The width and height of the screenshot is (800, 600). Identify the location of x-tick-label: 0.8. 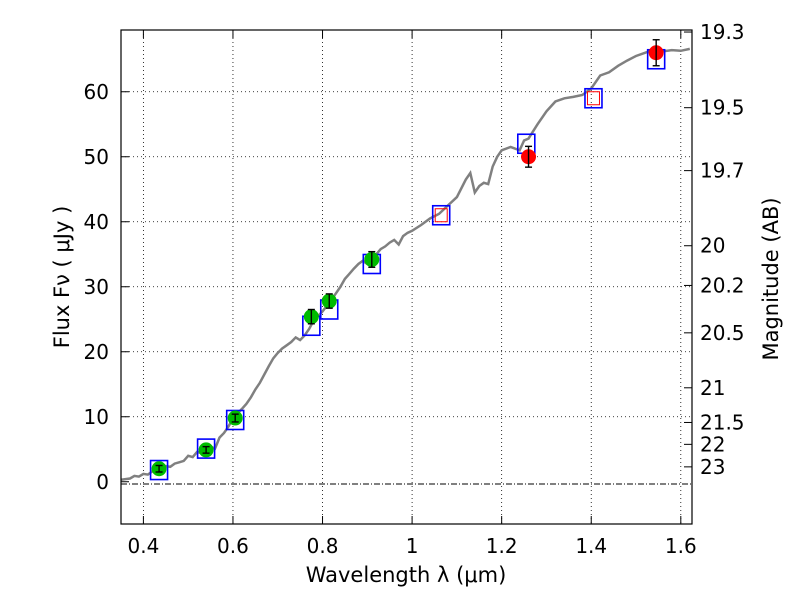
(323, 546).